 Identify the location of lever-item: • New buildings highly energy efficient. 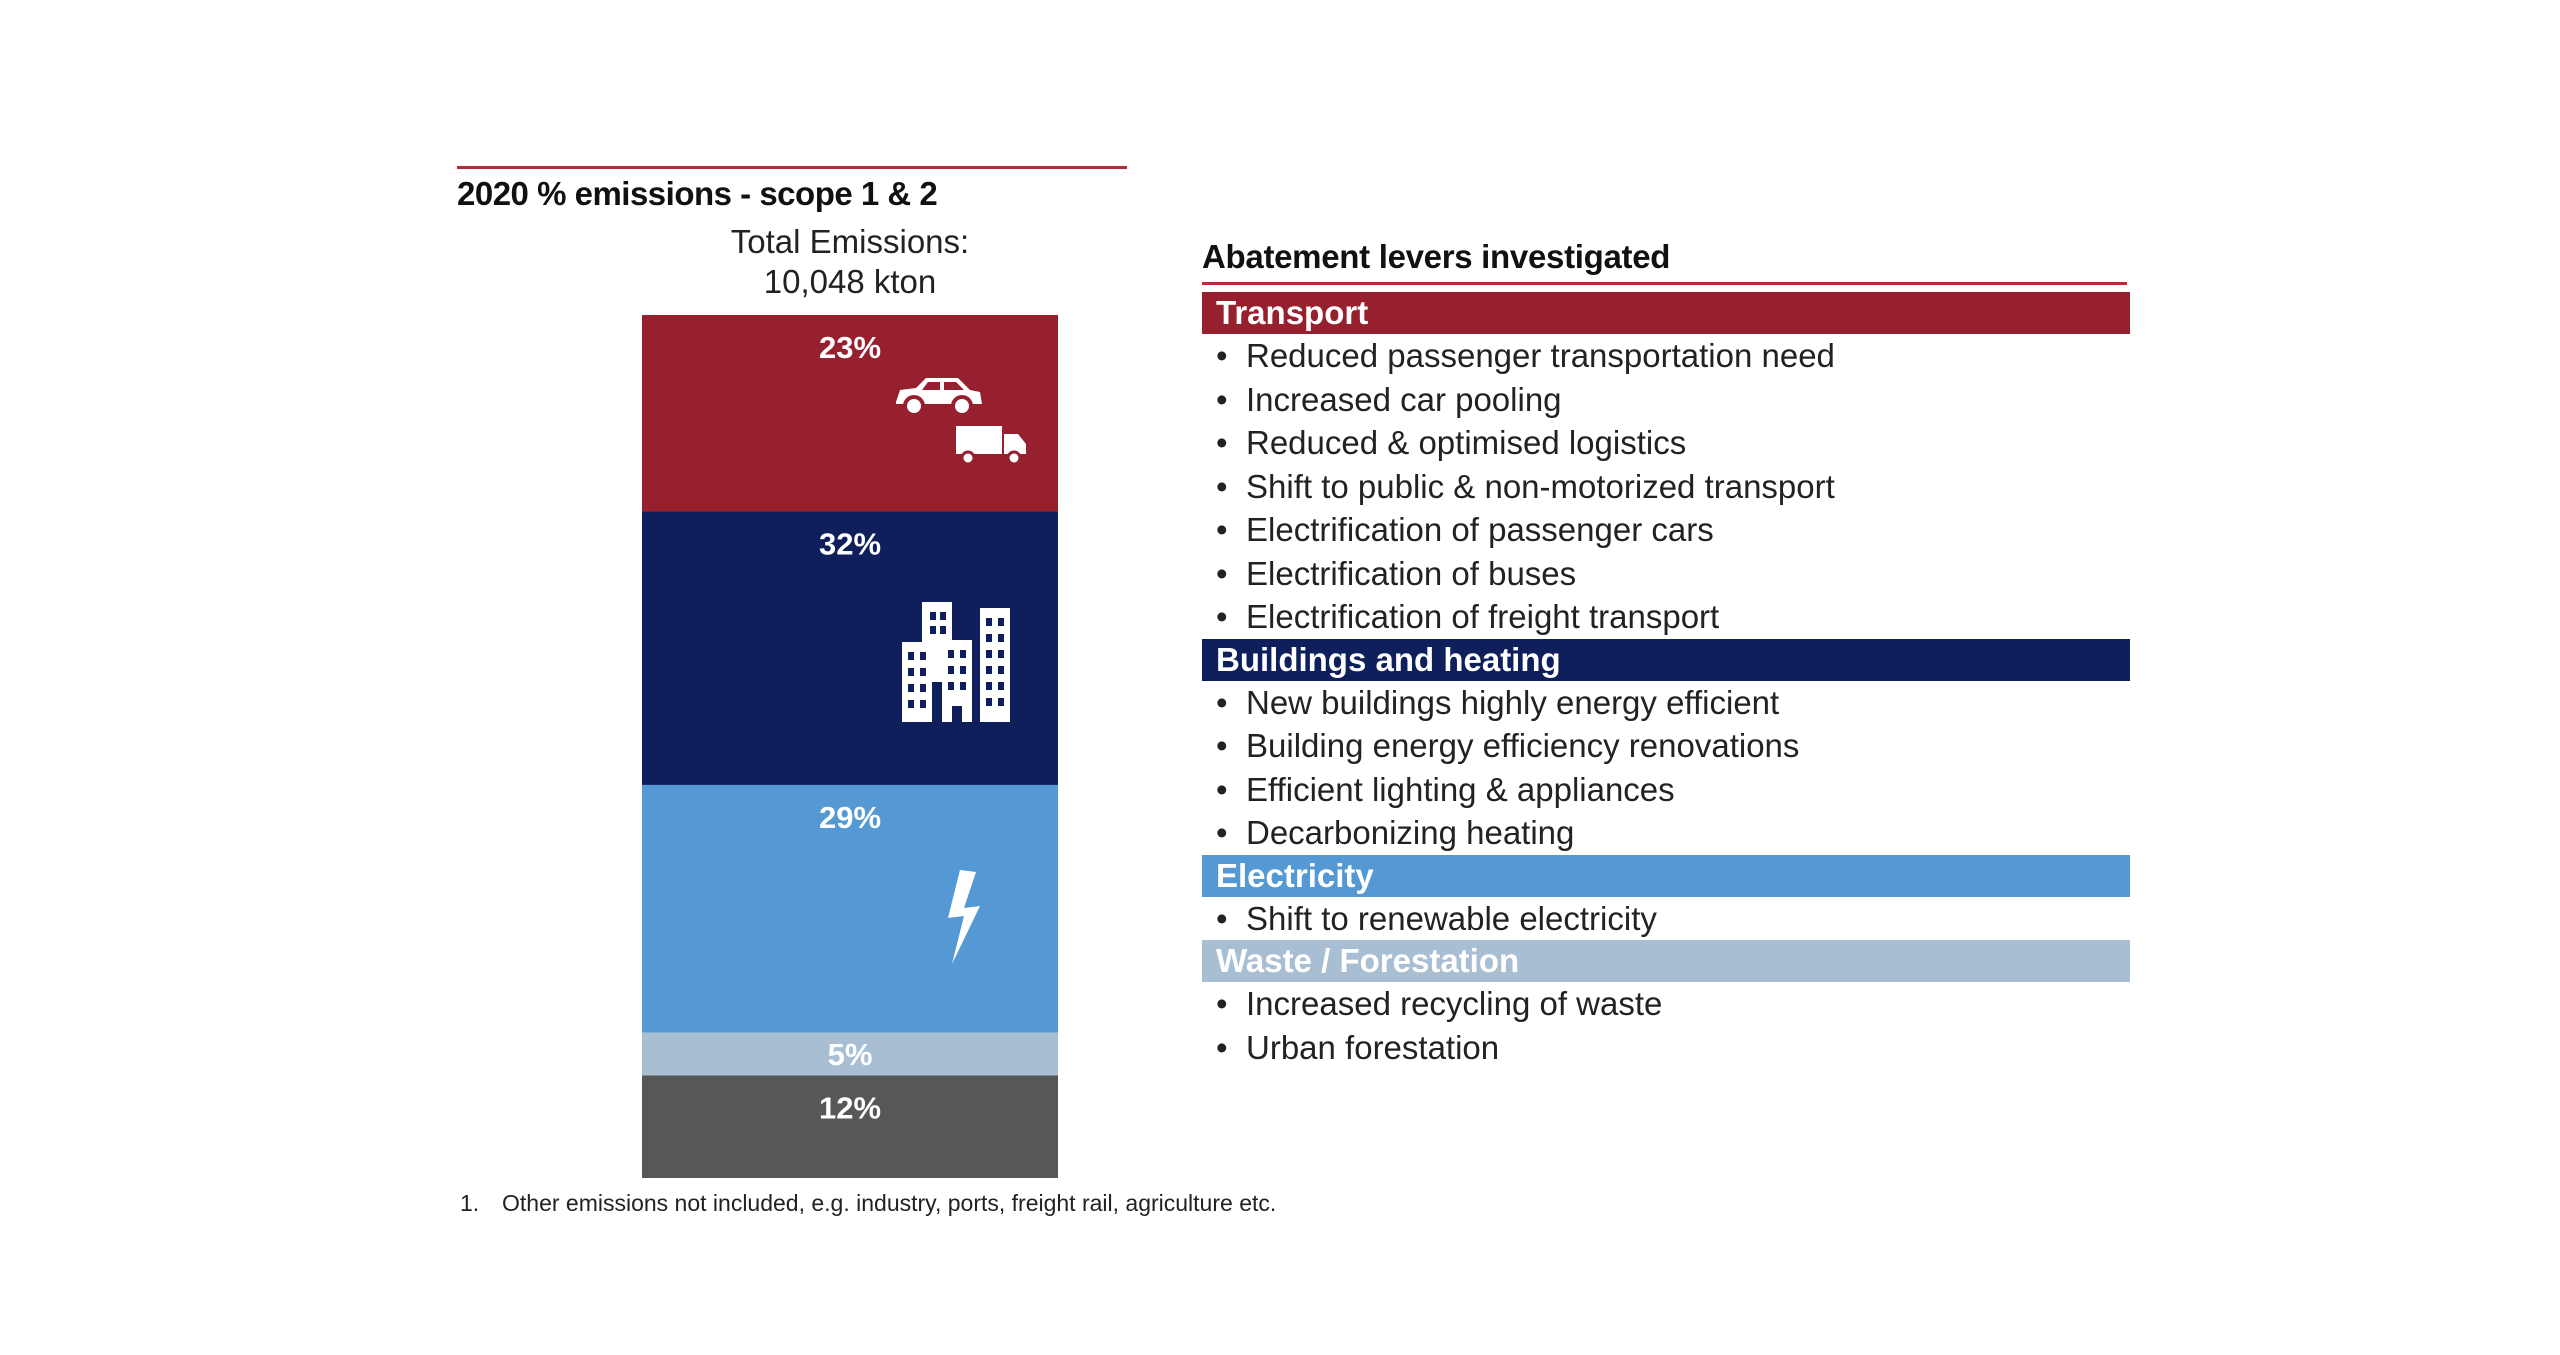
(1666, 703).